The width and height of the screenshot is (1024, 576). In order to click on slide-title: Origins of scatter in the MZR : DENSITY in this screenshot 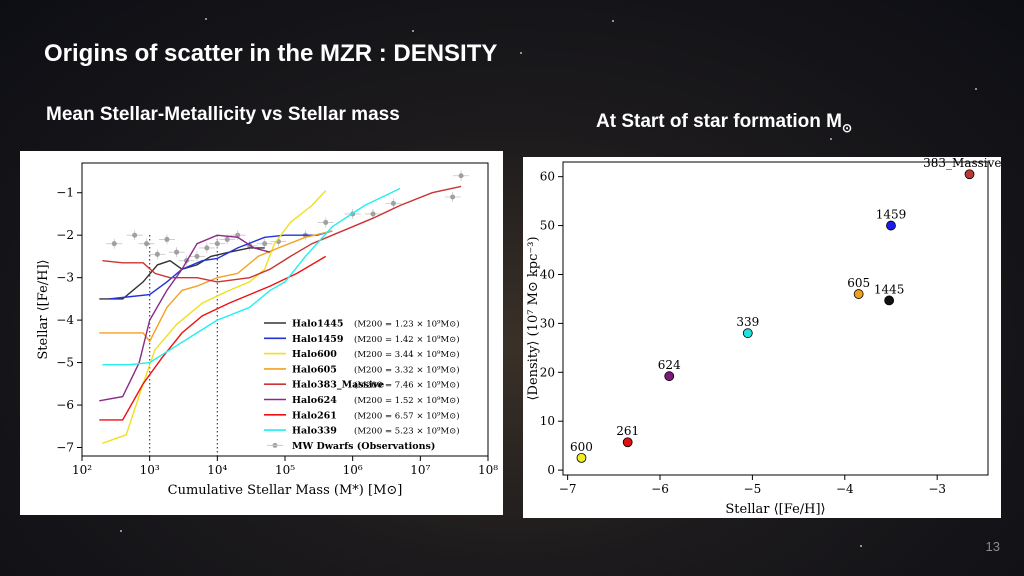, I will do `click(271, 53)`.